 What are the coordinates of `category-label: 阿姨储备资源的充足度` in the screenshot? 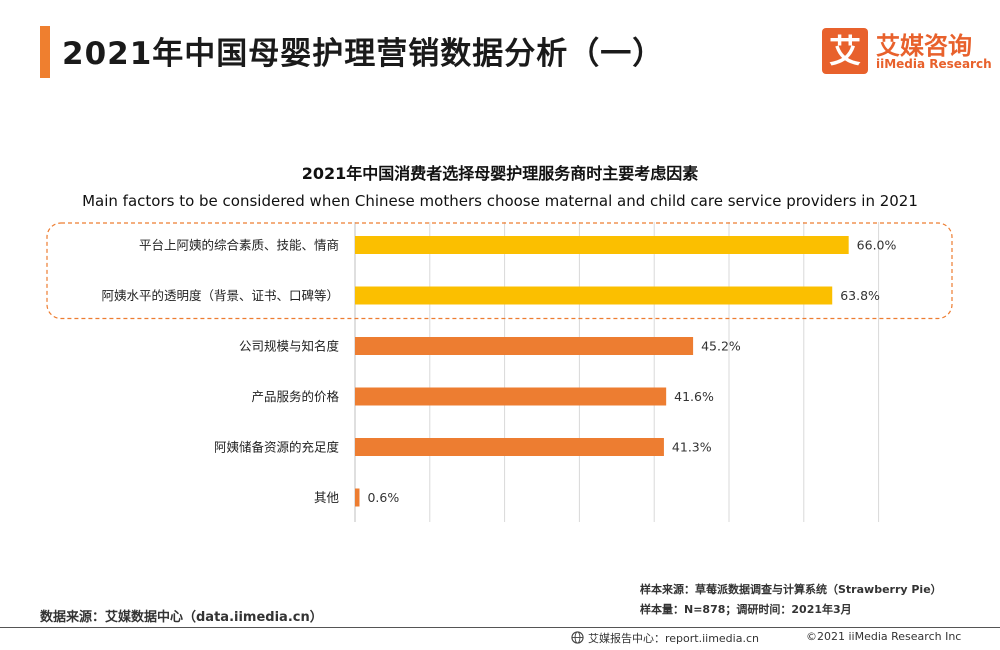 It's located at (277, 447).